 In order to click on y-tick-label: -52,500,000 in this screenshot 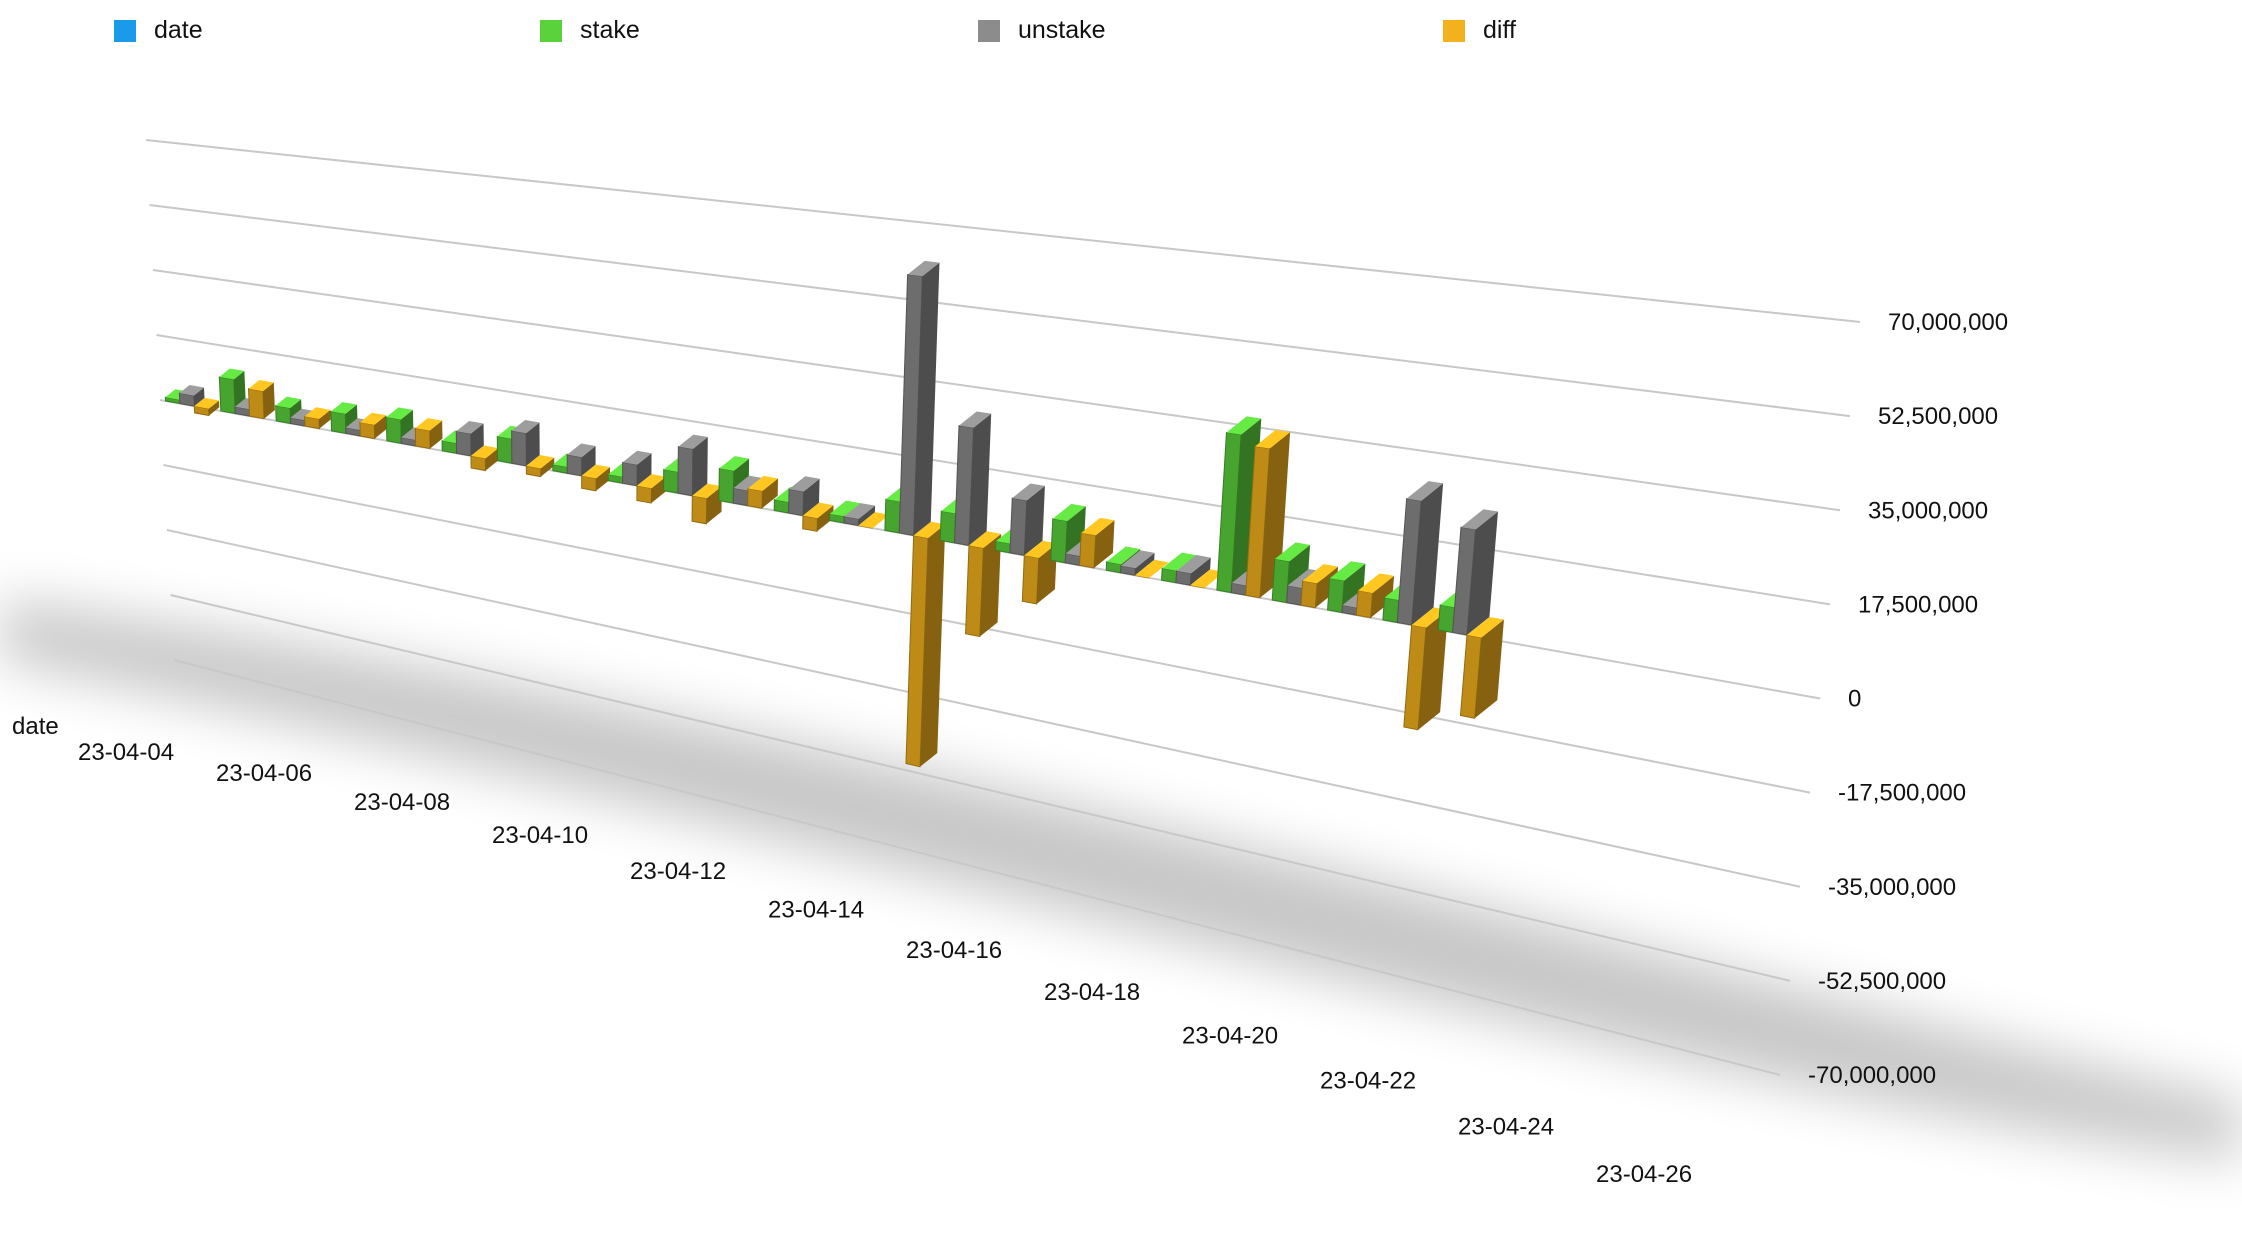, I will do `click(1882, 981)`.